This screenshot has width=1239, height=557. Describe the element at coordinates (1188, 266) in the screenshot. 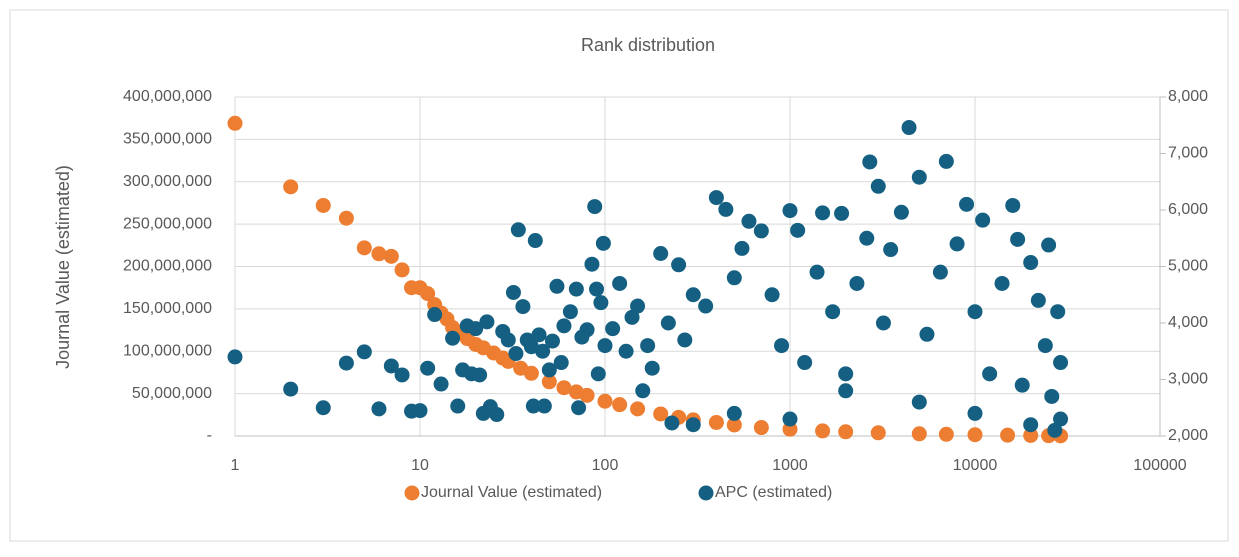

I see `y2-tick-label: 5,000` at that location.